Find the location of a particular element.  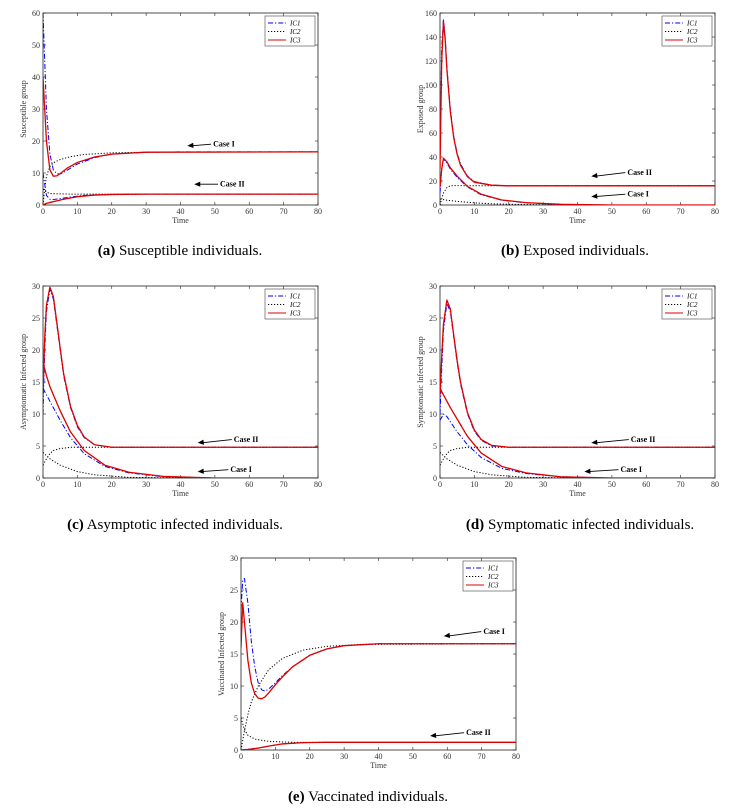

y-axis-label: Symptomatic Infected group is located at coordinates (420, 382).